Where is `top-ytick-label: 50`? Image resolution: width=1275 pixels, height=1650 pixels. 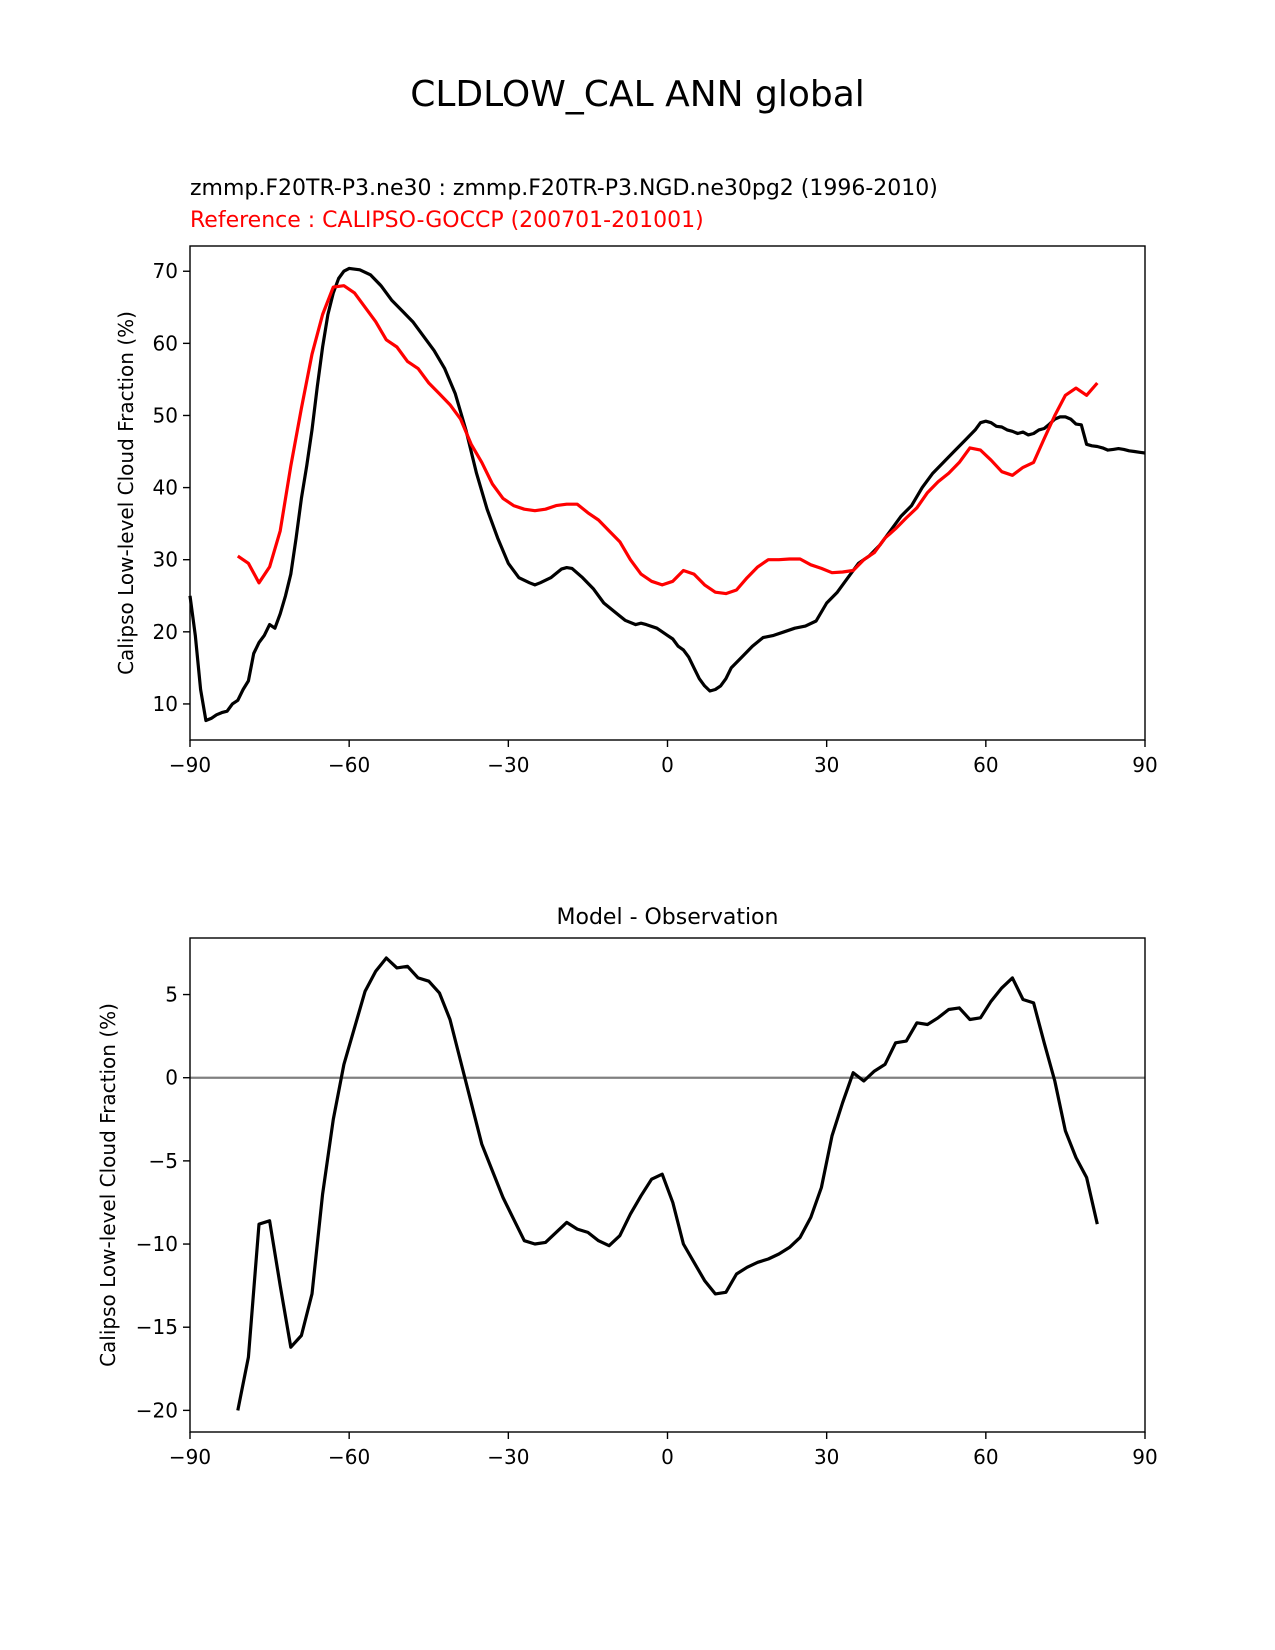 top-ytick-label: 50 is located at coordinates (165, 415).